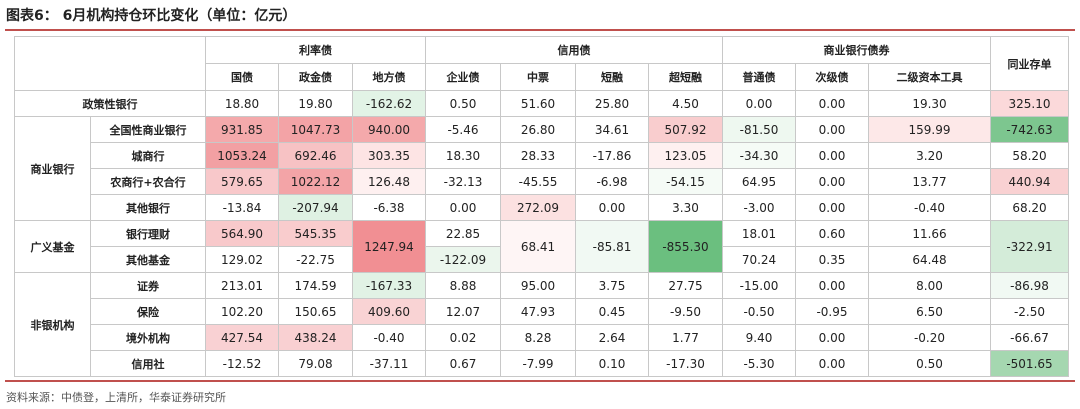 This screenshot has width=1080, height=409. Describe the element at coordinates (315, 155) in the screenshot. I see `cell: 692.46` at that location.